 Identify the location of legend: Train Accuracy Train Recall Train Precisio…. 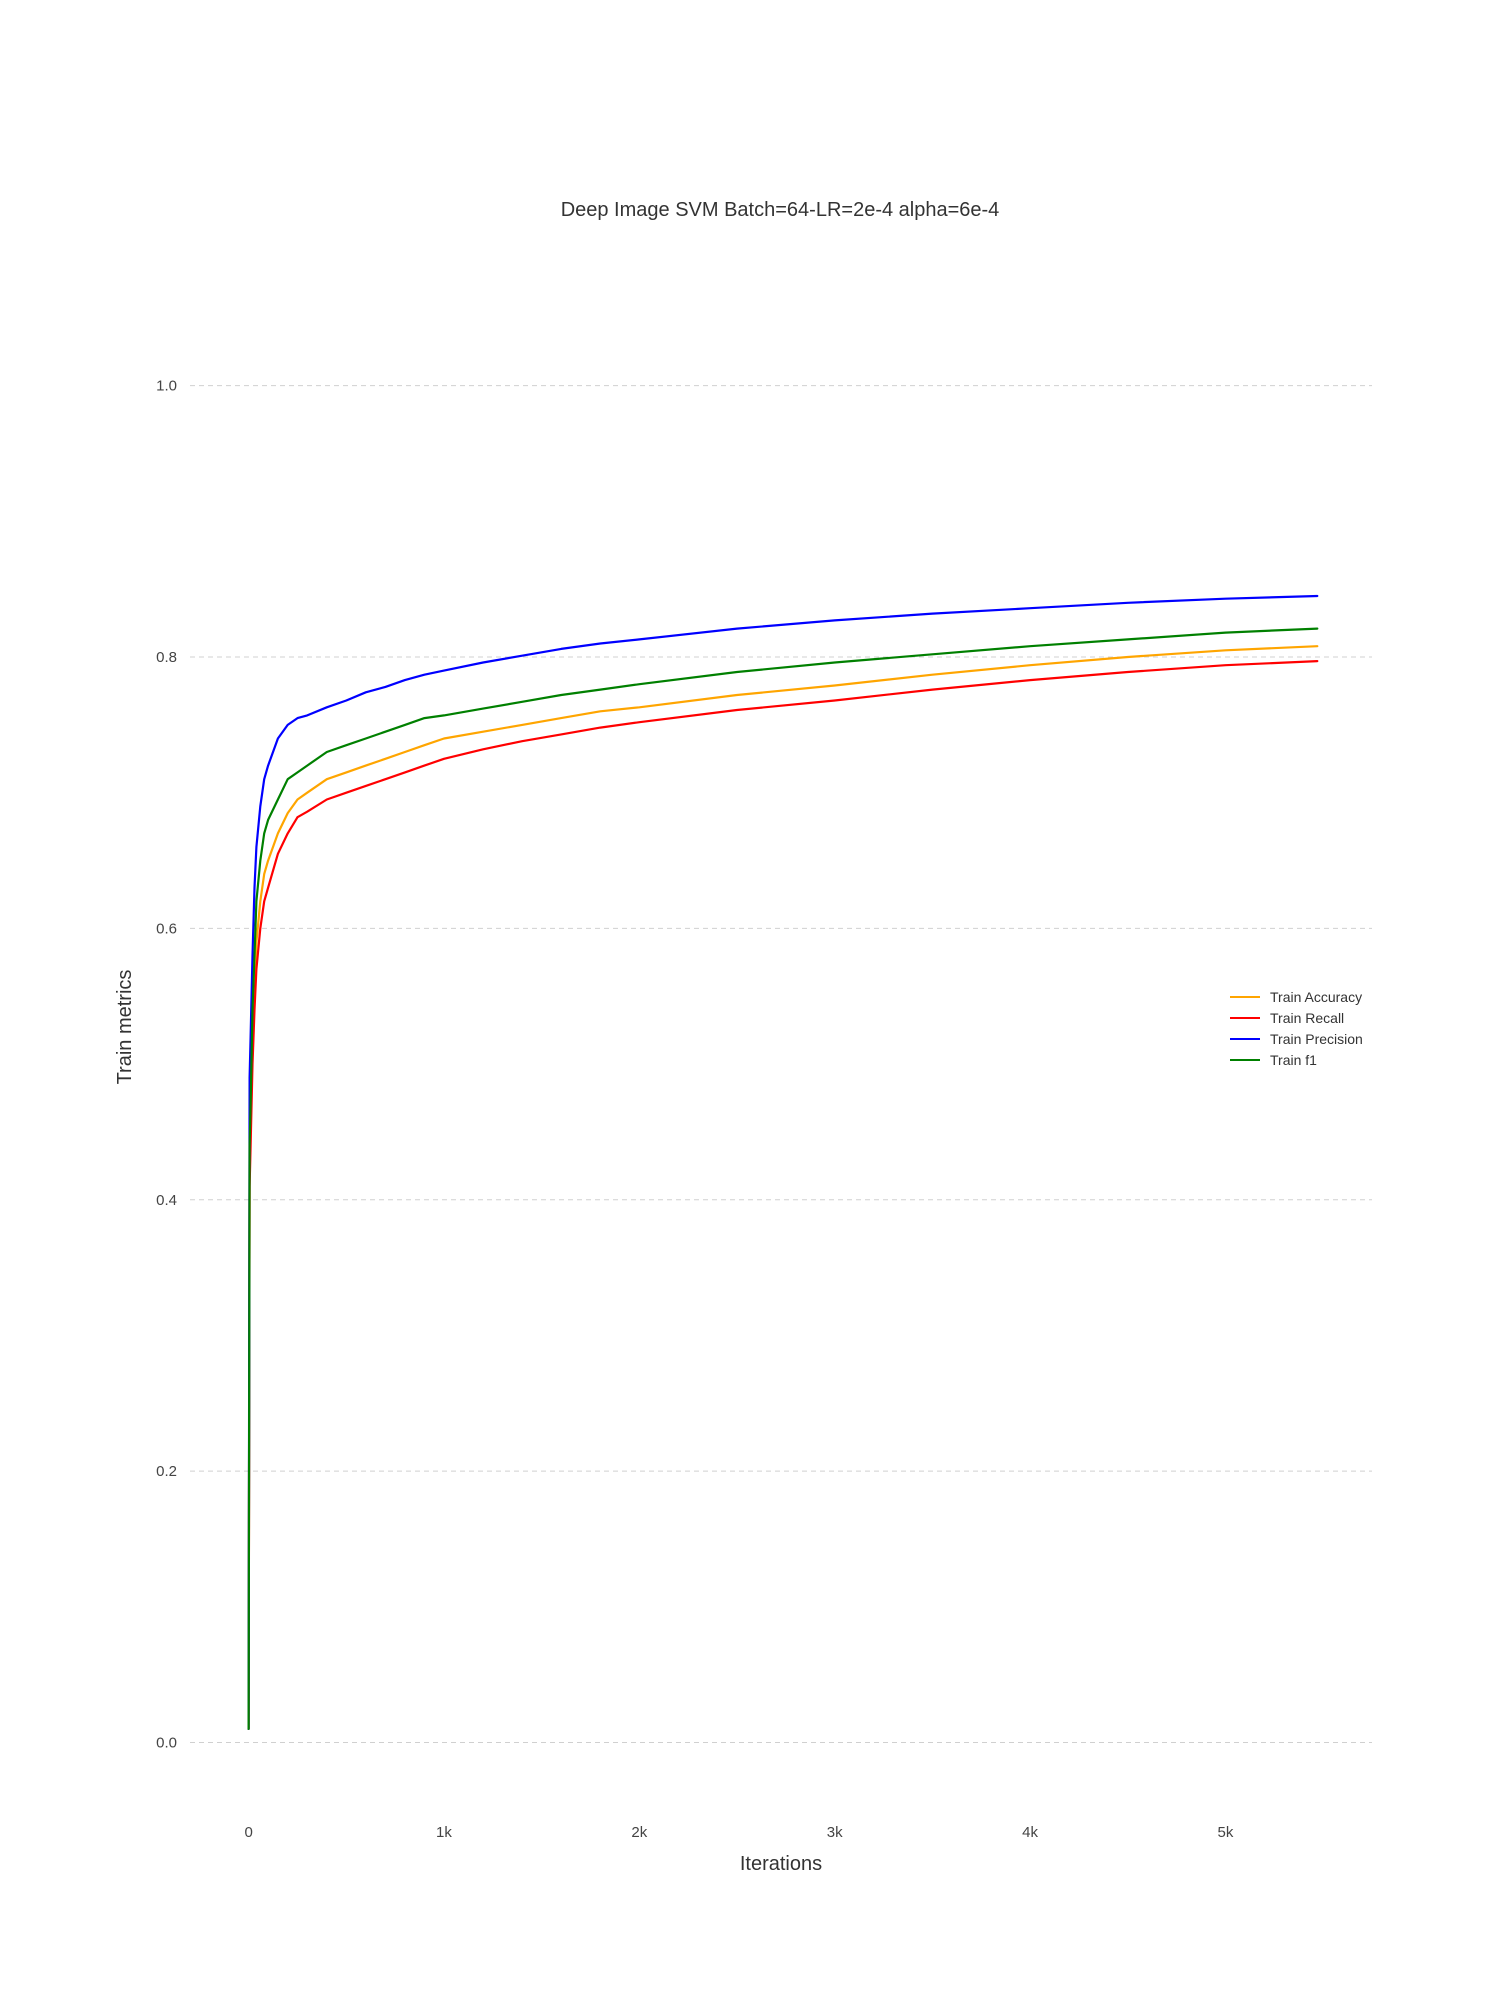
(1296, 1028).